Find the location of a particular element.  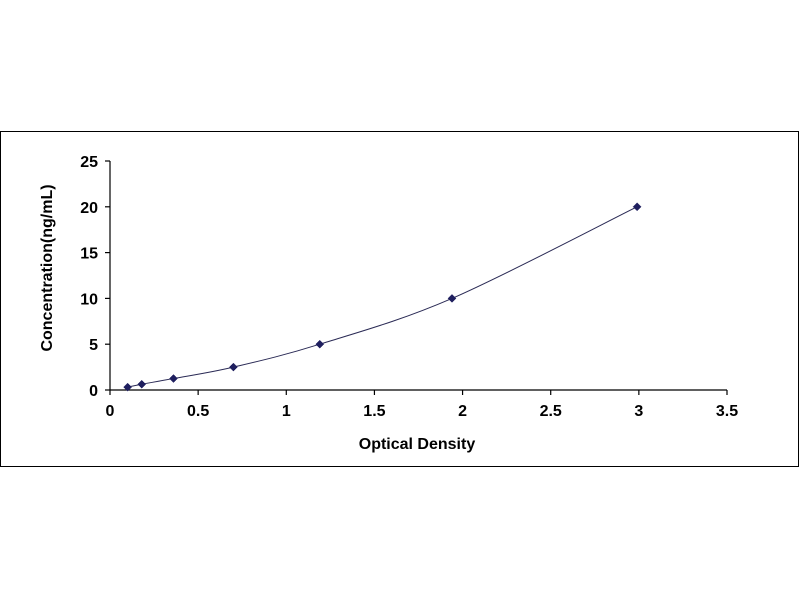

x-axis-title: Optical Density is located at coordinates (417, 444).